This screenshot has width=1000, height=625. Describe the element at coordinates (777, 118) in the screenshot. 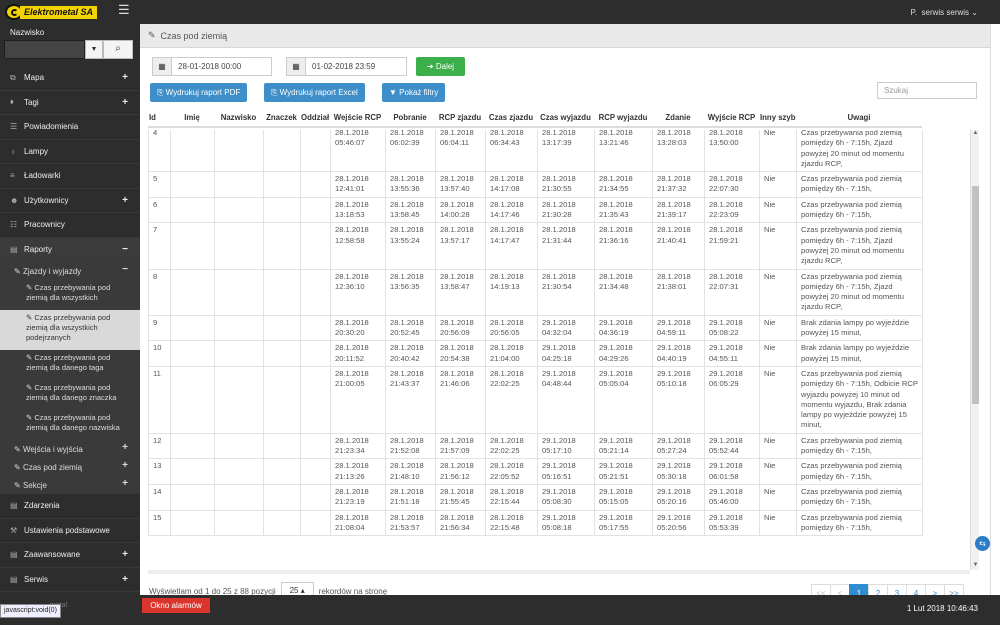

I see `column-header: Inny szyb` at that location.